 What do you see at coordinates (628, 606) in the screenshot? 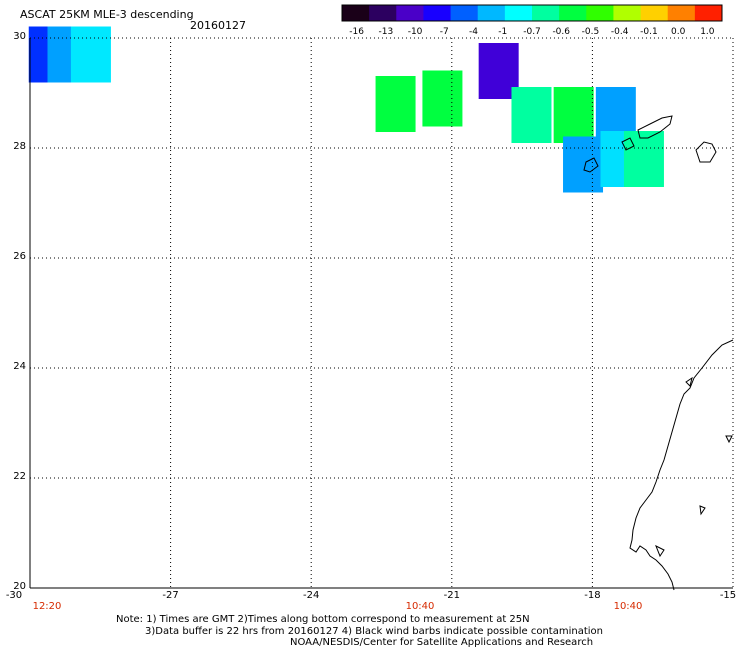
I see `time-label-3: 10:40` at bounding box center [628, 606].